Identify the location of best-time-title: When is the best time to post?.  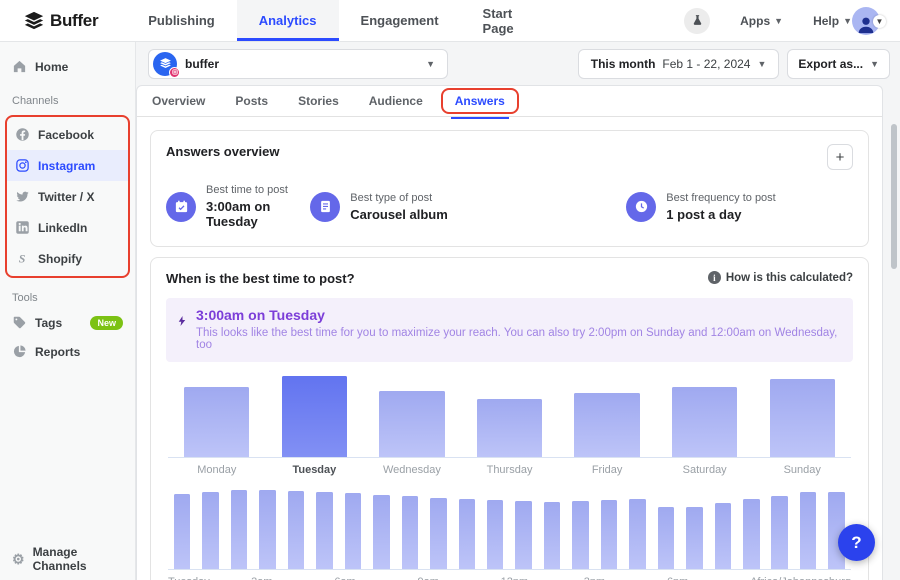
(260, 278).